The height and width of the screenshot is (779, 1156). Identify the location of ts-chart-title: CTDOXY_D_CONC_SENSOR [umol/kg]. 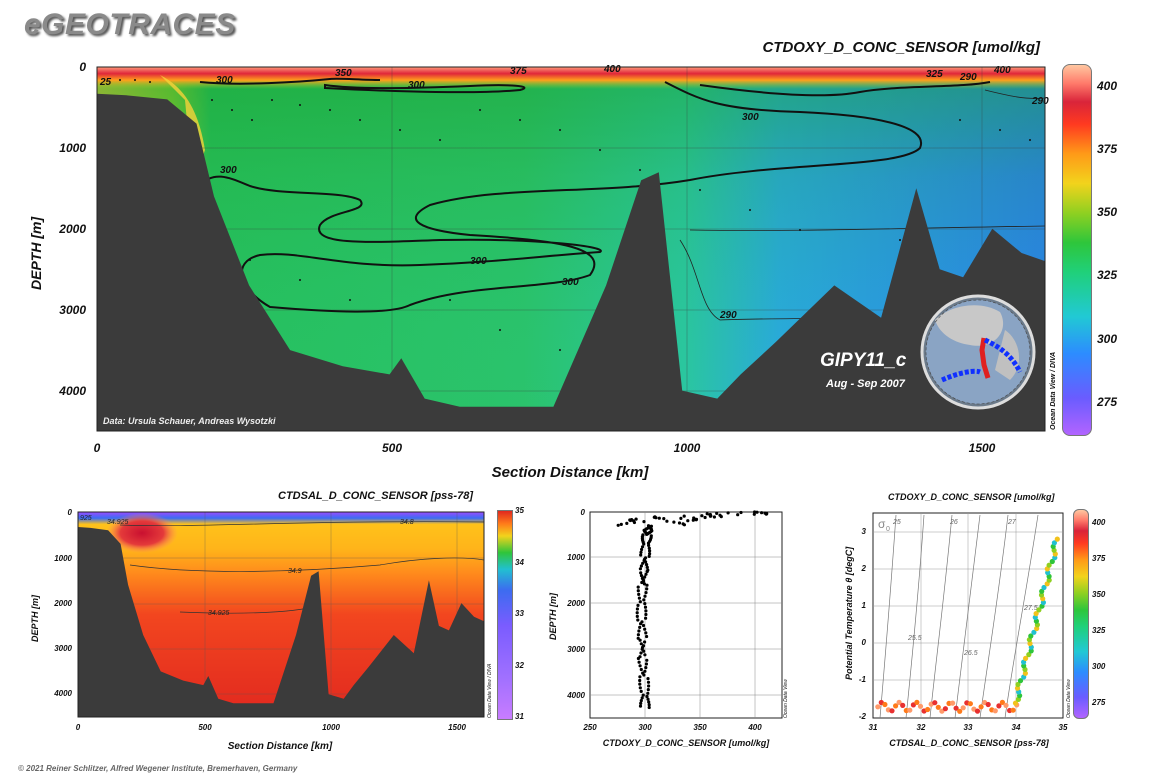
(971, 497).